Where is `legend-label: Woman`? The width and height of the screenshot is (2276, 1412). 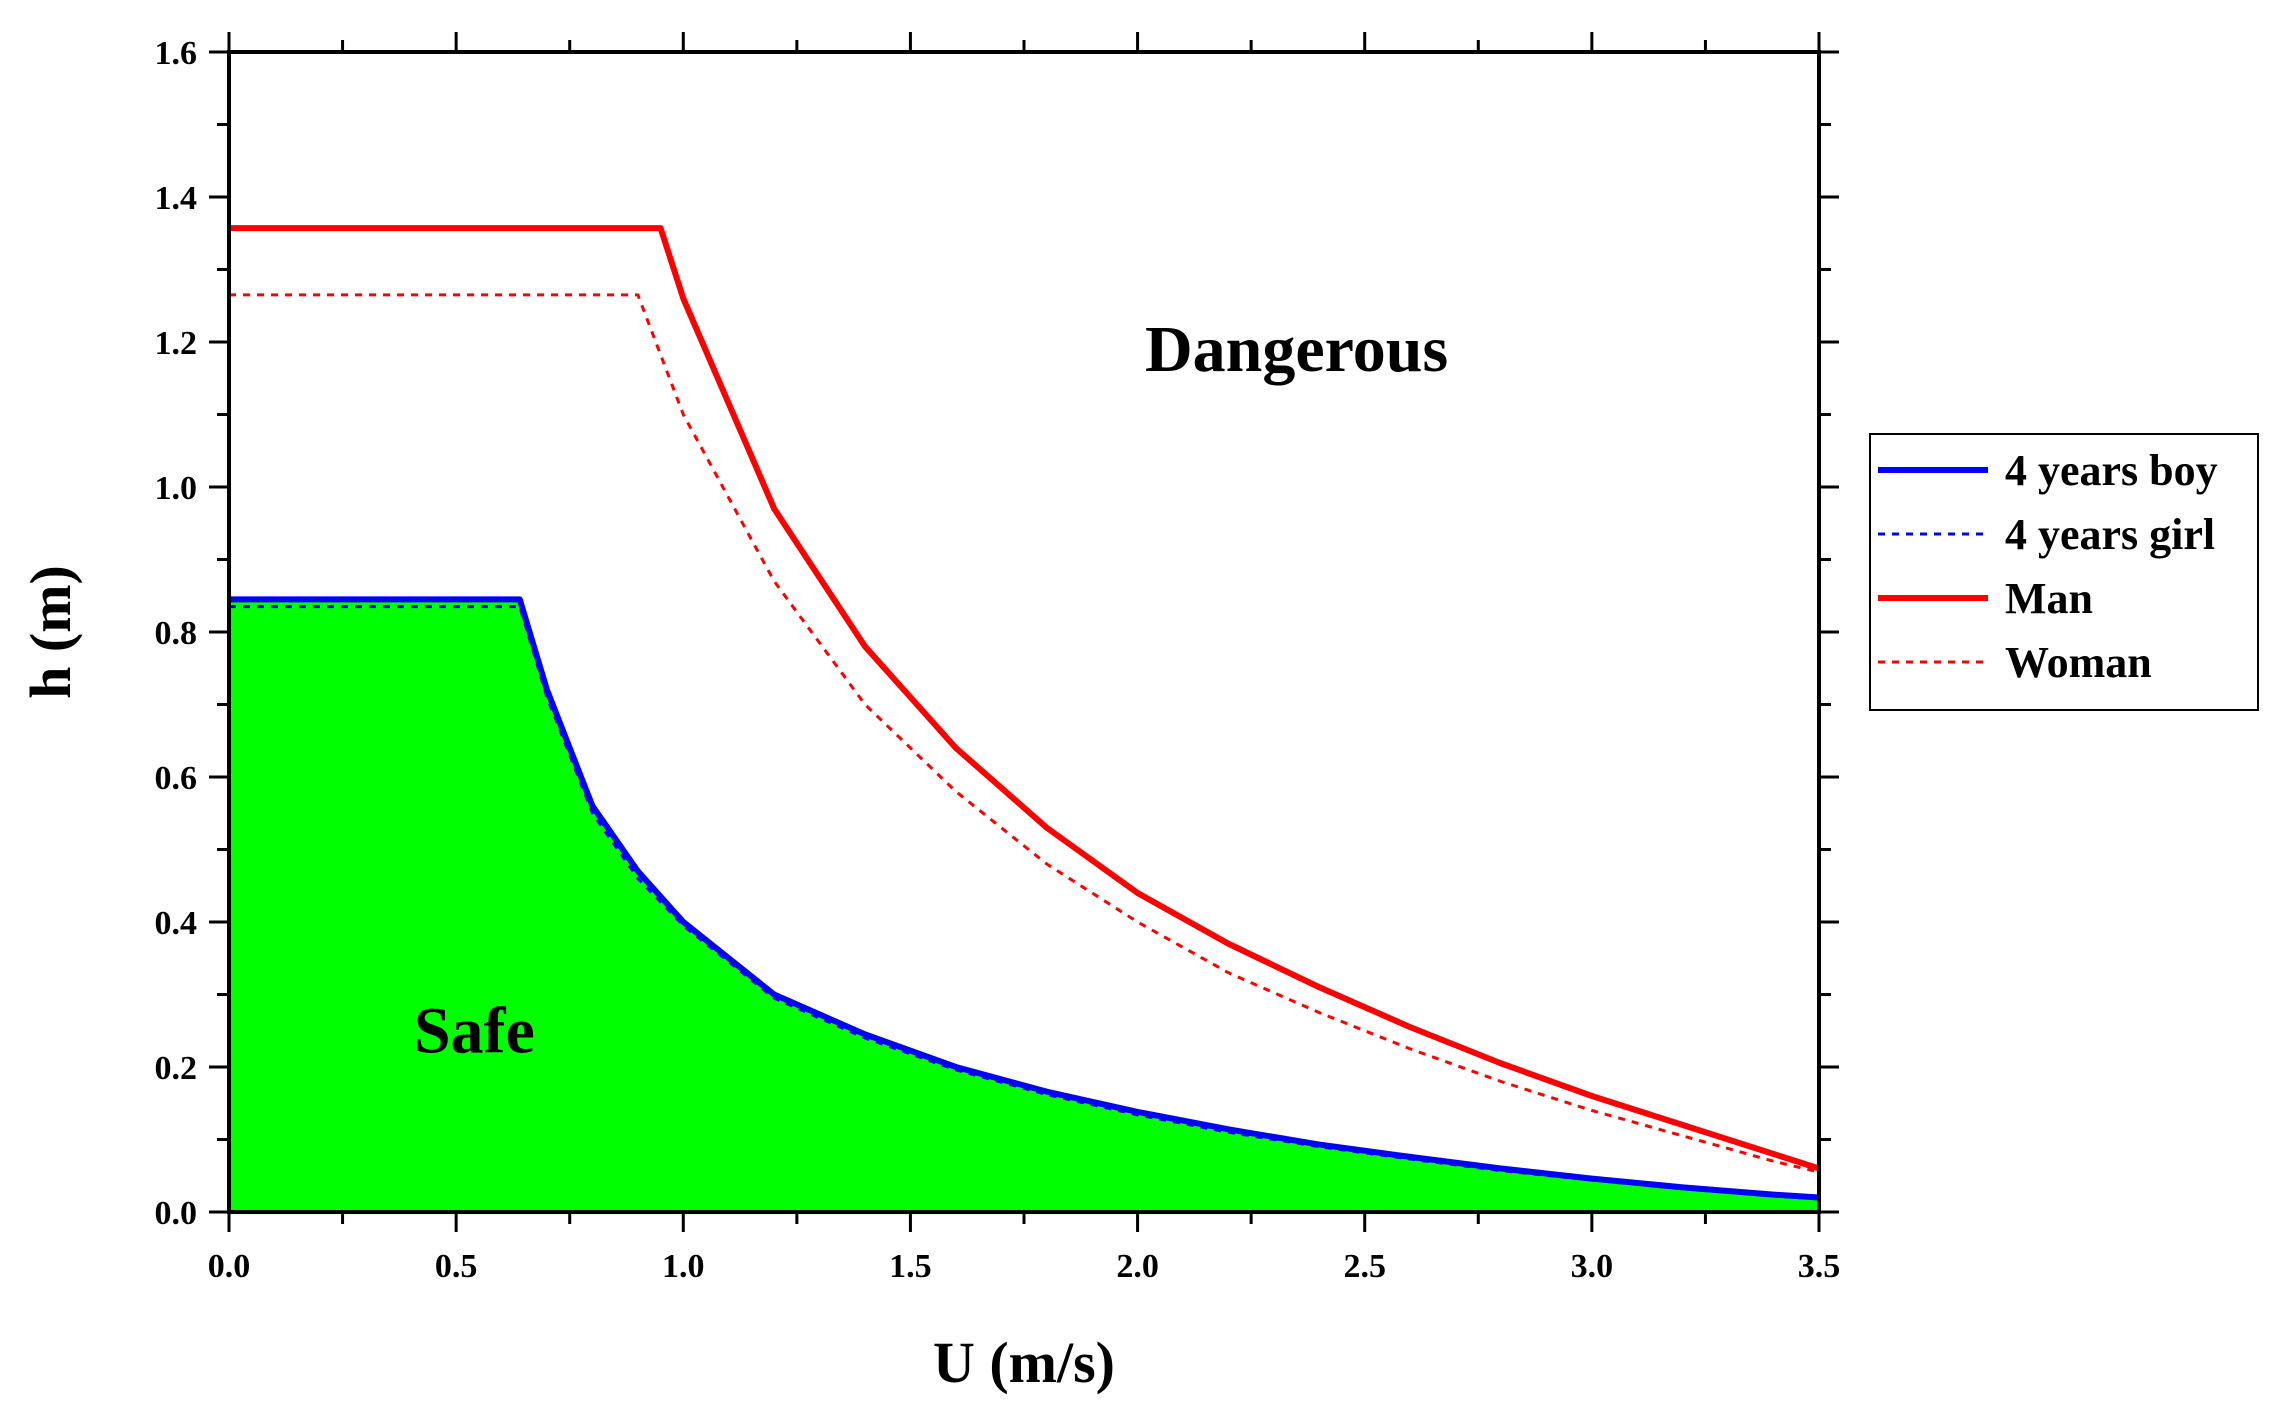 legend-label: Woman is located at coordinates (2078, 662).